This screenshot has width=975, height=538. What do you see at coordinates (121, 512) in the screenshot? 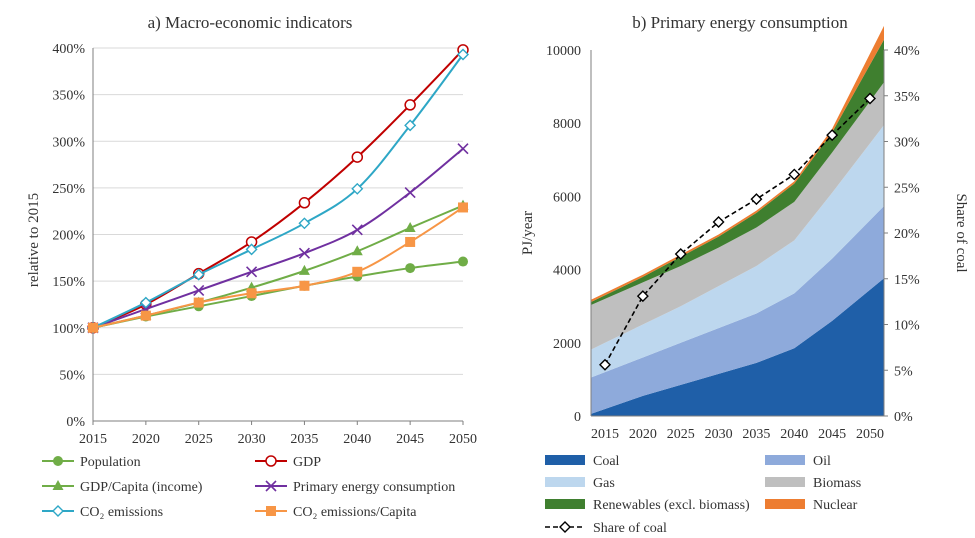
I see `legend-label: CO₂ emissions` at bounding box center [121, 512].